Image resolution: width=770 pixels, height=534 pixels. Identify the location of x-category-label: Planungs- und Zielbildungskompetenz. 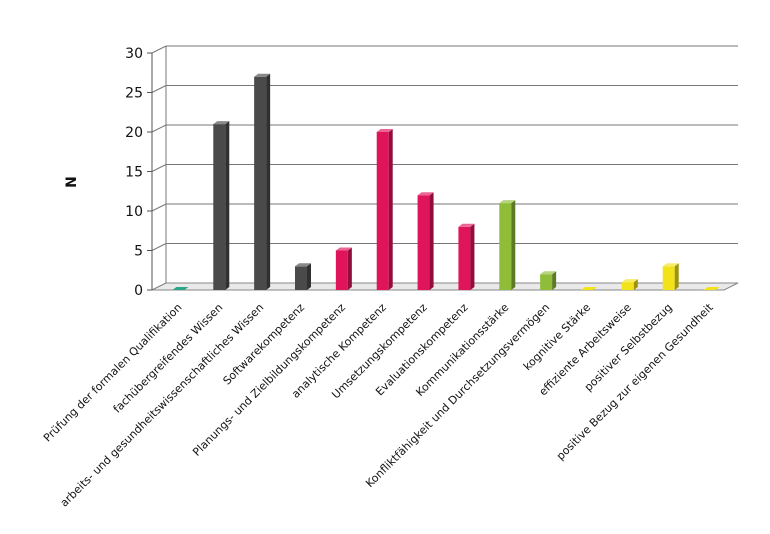
(269, 380).